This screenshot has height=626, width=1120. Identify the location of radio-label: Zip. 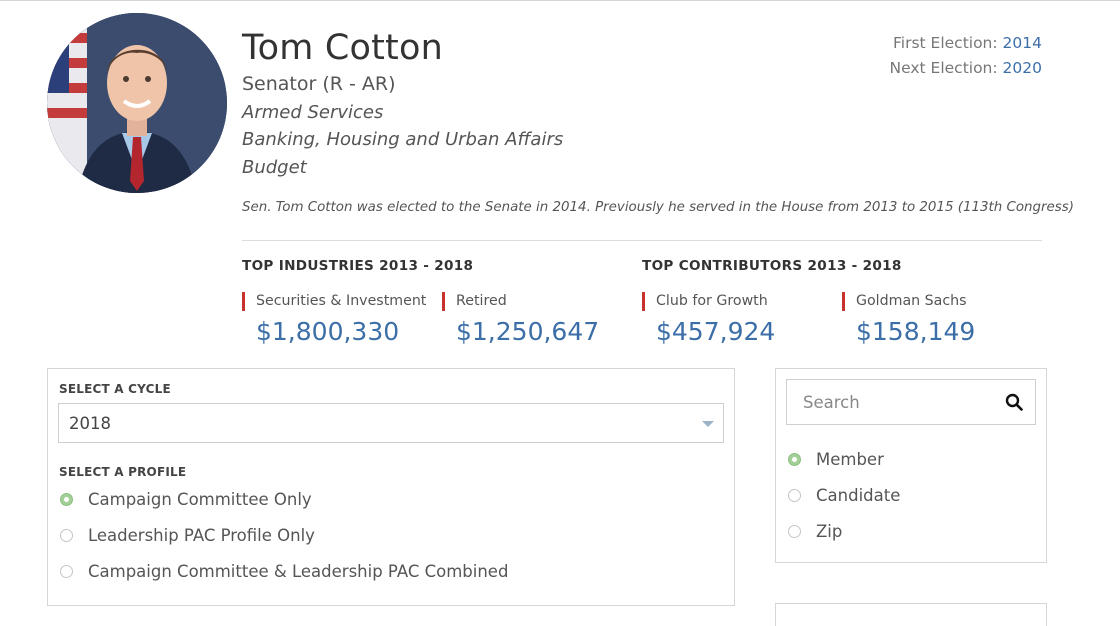
(829, 531).